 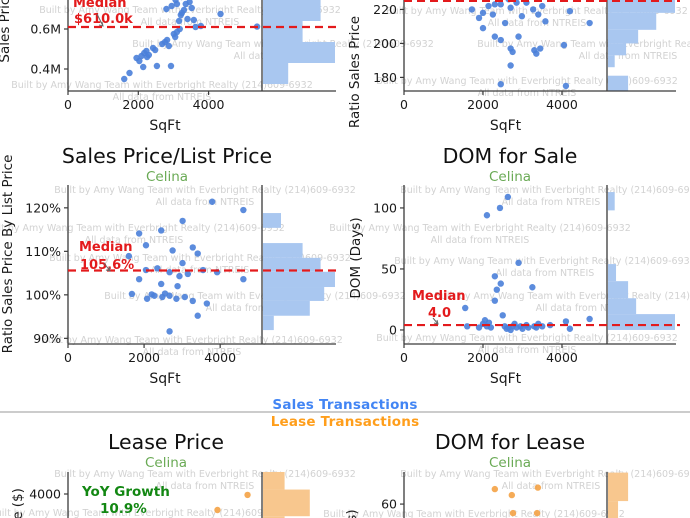 I want to click on y-tick-label: 120%, so click(x=43, y=207).